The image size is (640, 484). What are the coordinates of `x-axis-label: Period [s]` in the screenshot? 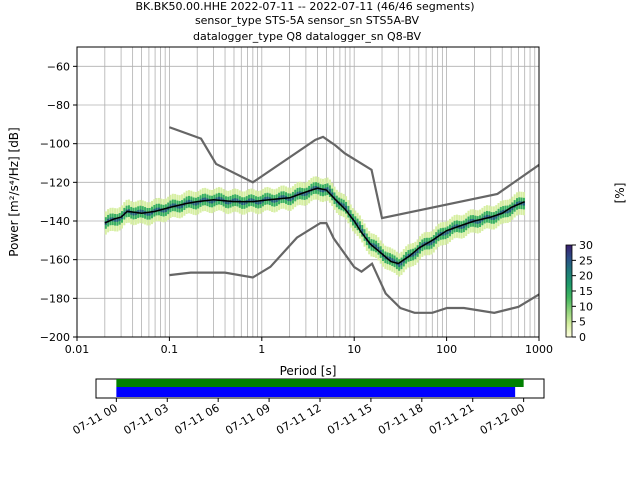 It's located at (308, 371).